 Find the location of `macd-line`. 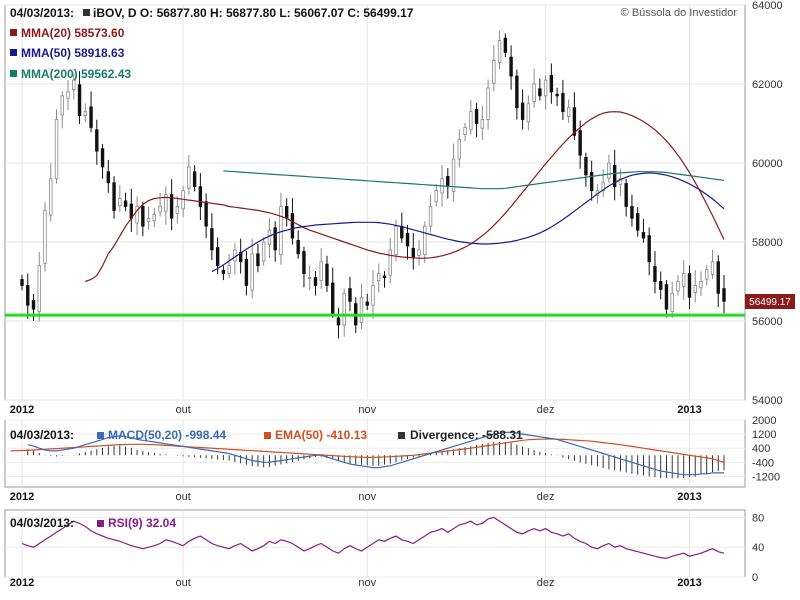

macd-line is located at coordinates (375, 453).